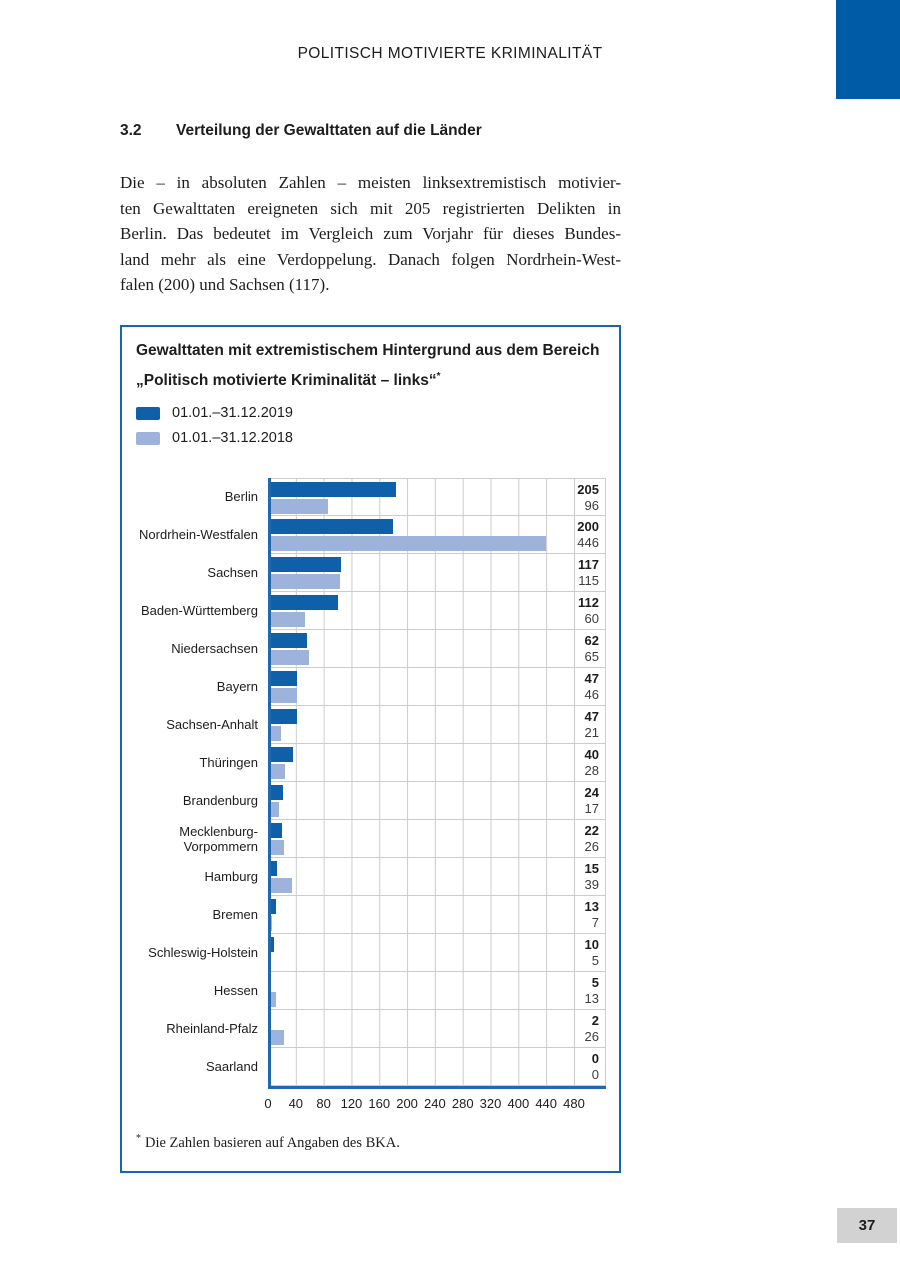 The image size is (900, 1276). I want to click on value-2018: 21, so click(591, 732).